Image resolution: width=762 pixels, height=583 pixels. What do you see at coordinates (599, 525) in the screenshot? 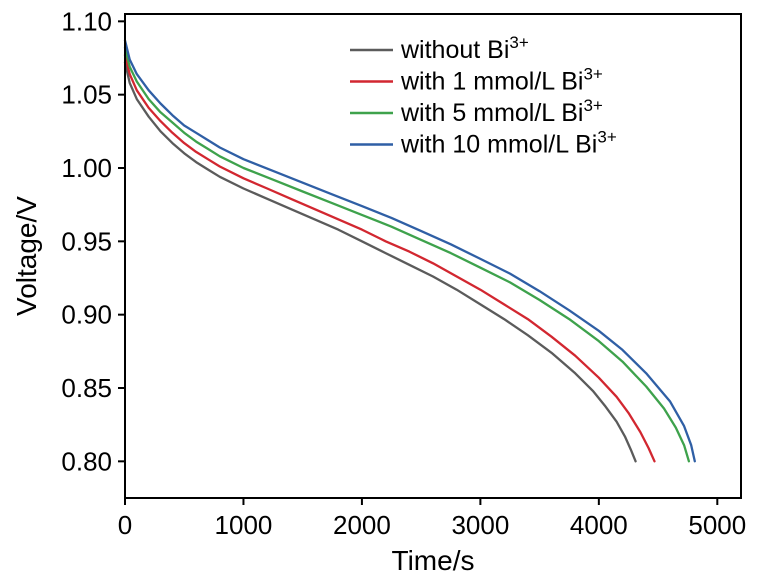
I see `x-tick-label: 4000` at bounding box center [599, 525].